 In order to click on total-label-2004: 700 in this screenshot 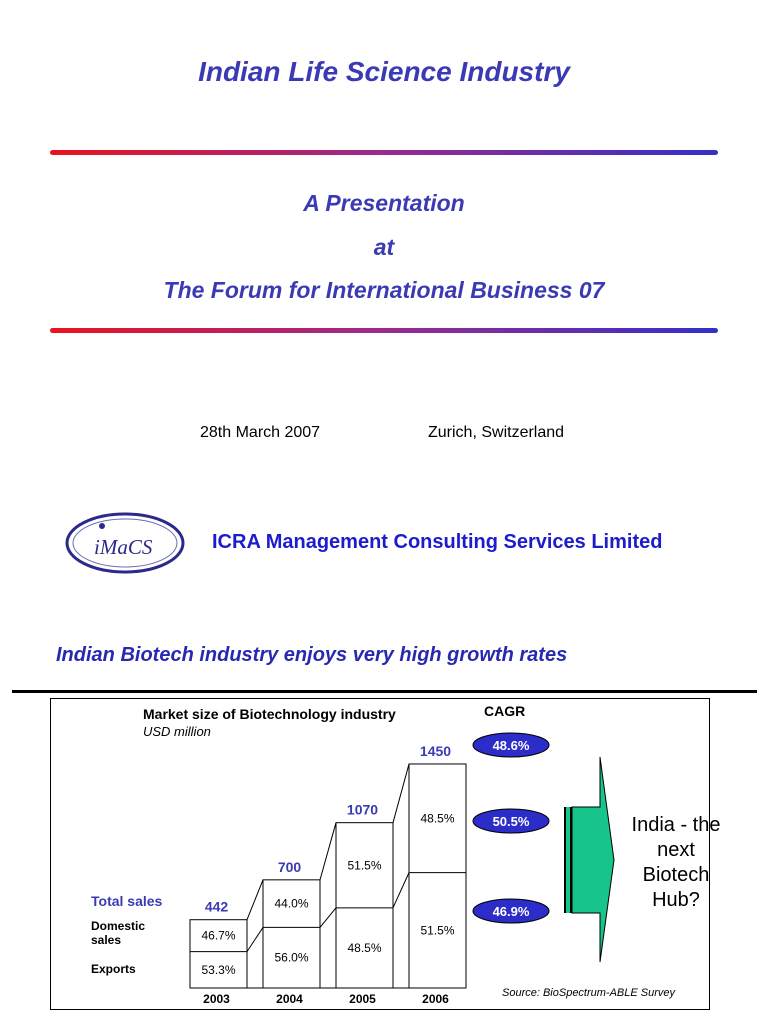, I will do `click(290, 867)`.